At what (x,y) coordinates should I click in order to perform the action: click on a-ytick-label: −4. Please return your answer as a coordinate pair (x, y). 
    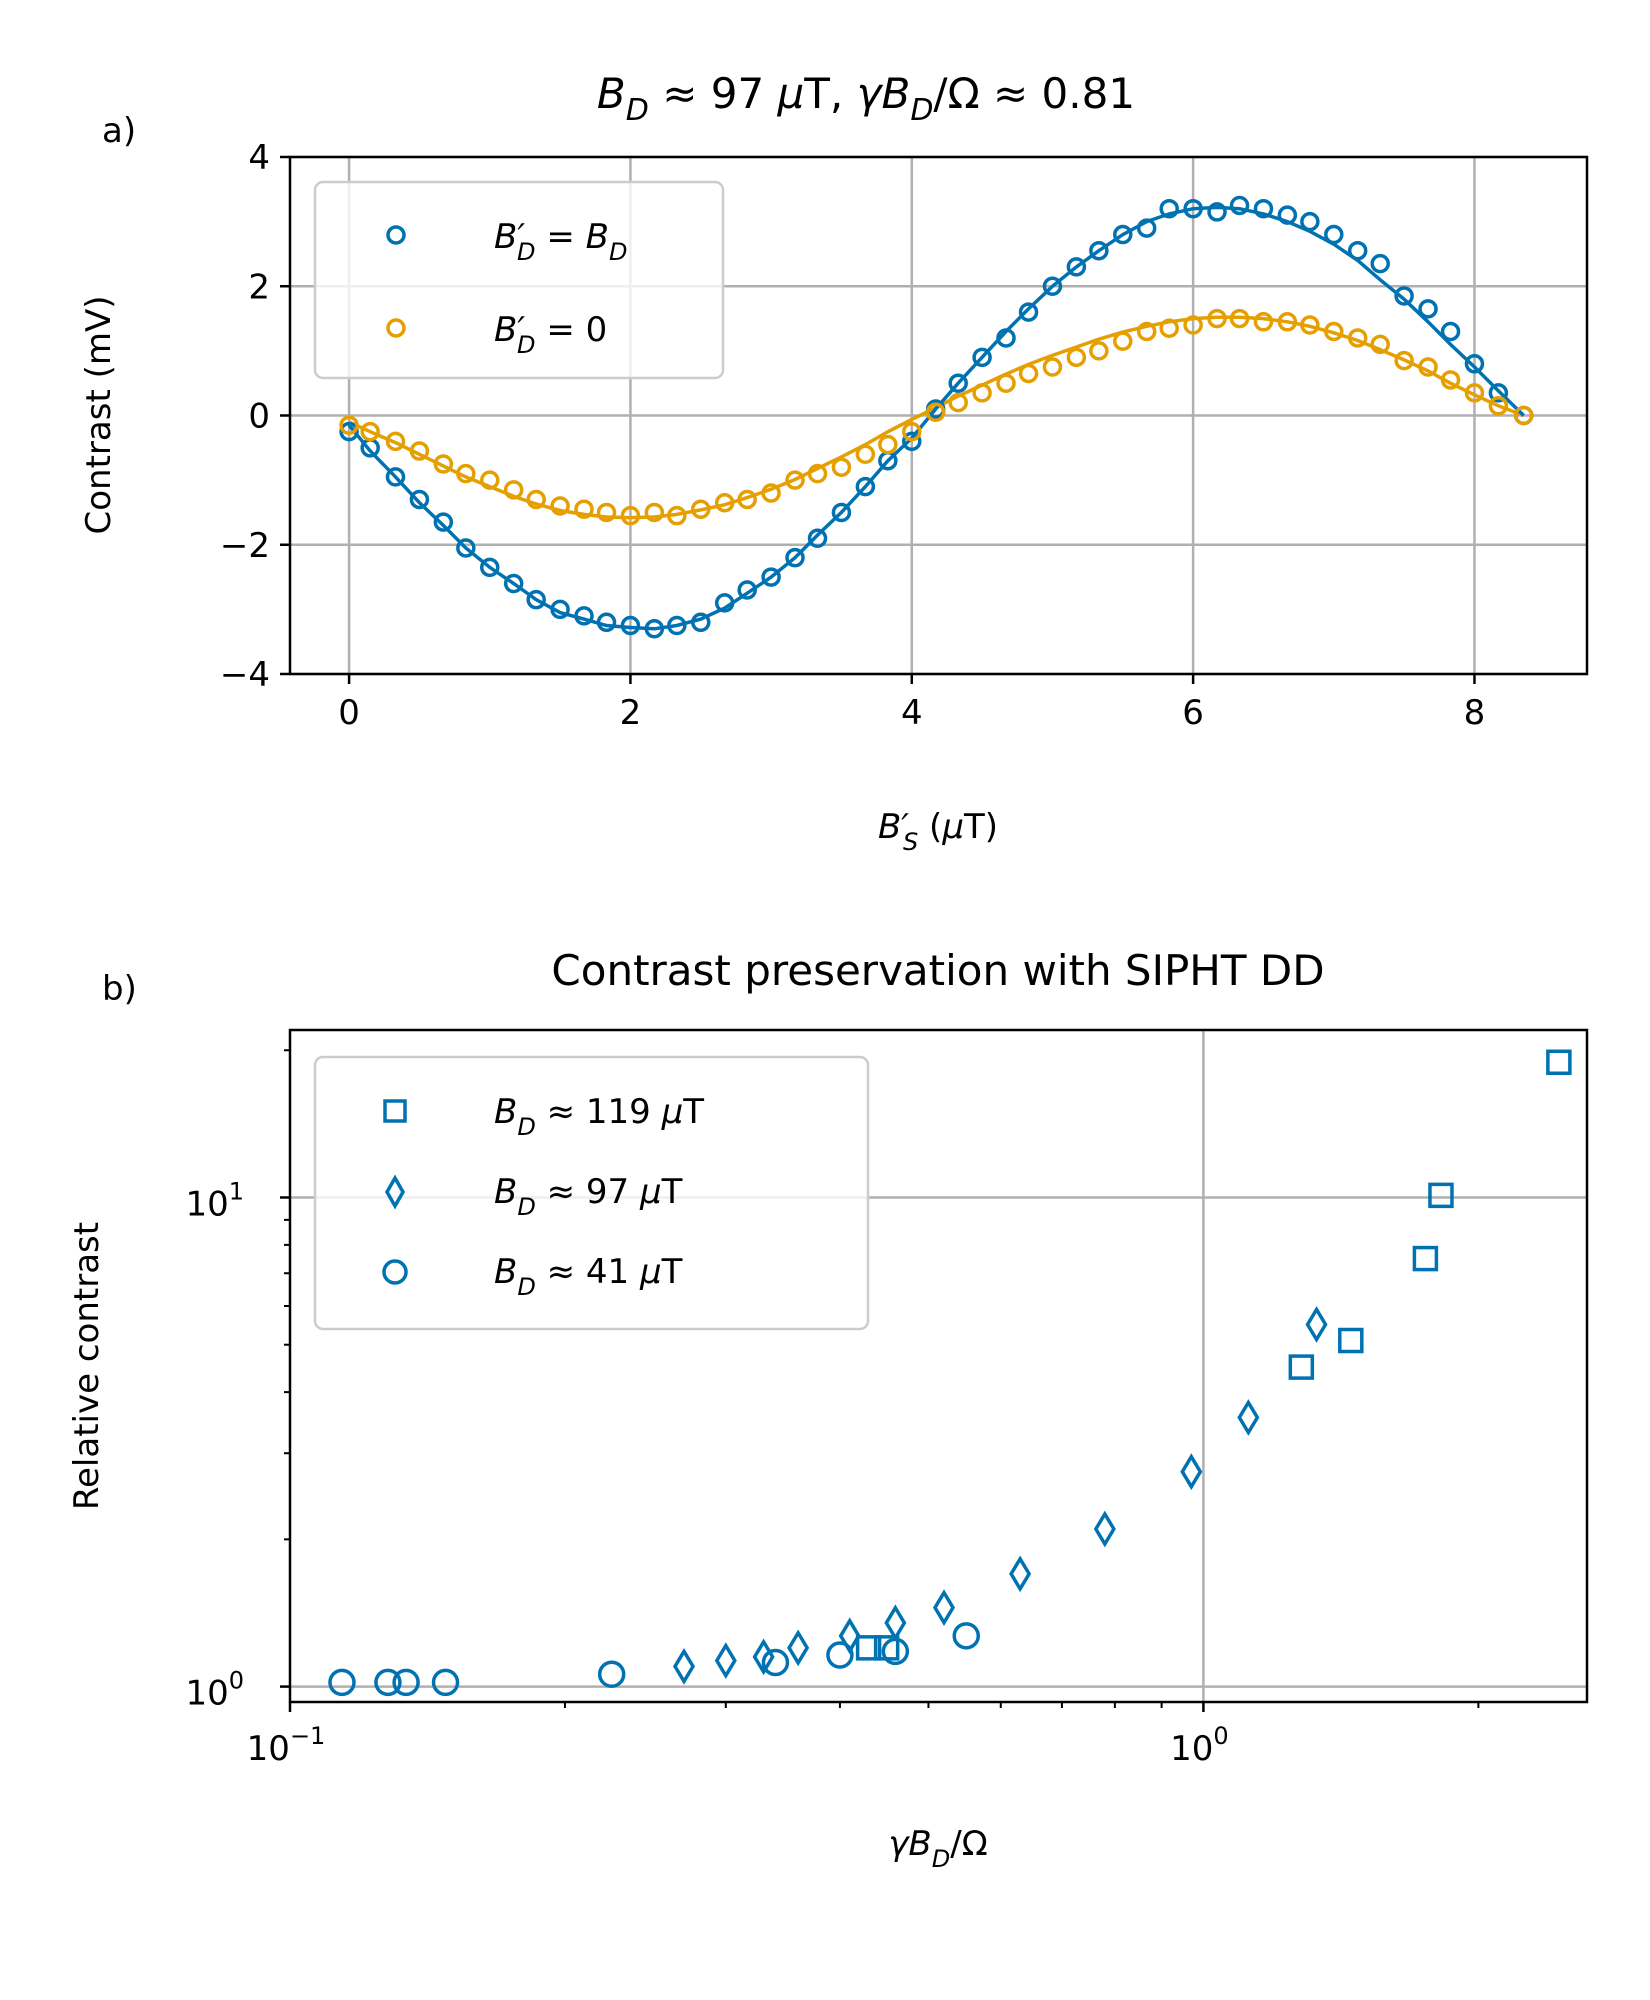
    Looking at the image, I should click on (245, 675).